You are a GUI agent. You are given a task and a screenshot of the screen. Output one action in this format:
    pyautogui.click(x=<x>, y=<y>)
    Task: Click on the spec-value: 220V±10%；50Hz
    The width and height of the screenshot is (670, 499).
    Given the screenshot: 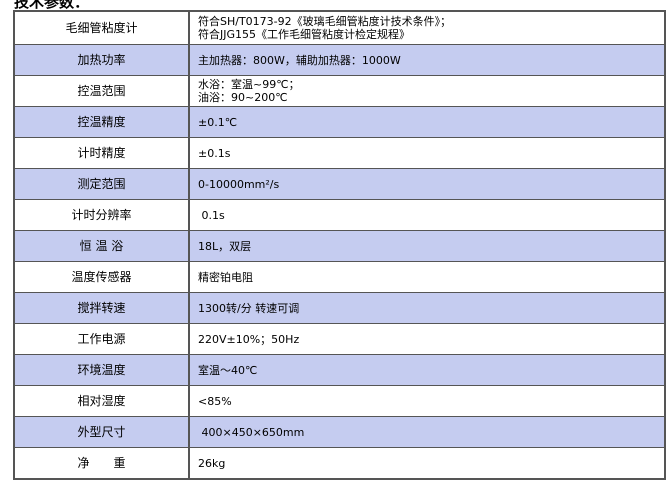 What is the action you would take?
    pyautogui.click(x=427, y=339)
    